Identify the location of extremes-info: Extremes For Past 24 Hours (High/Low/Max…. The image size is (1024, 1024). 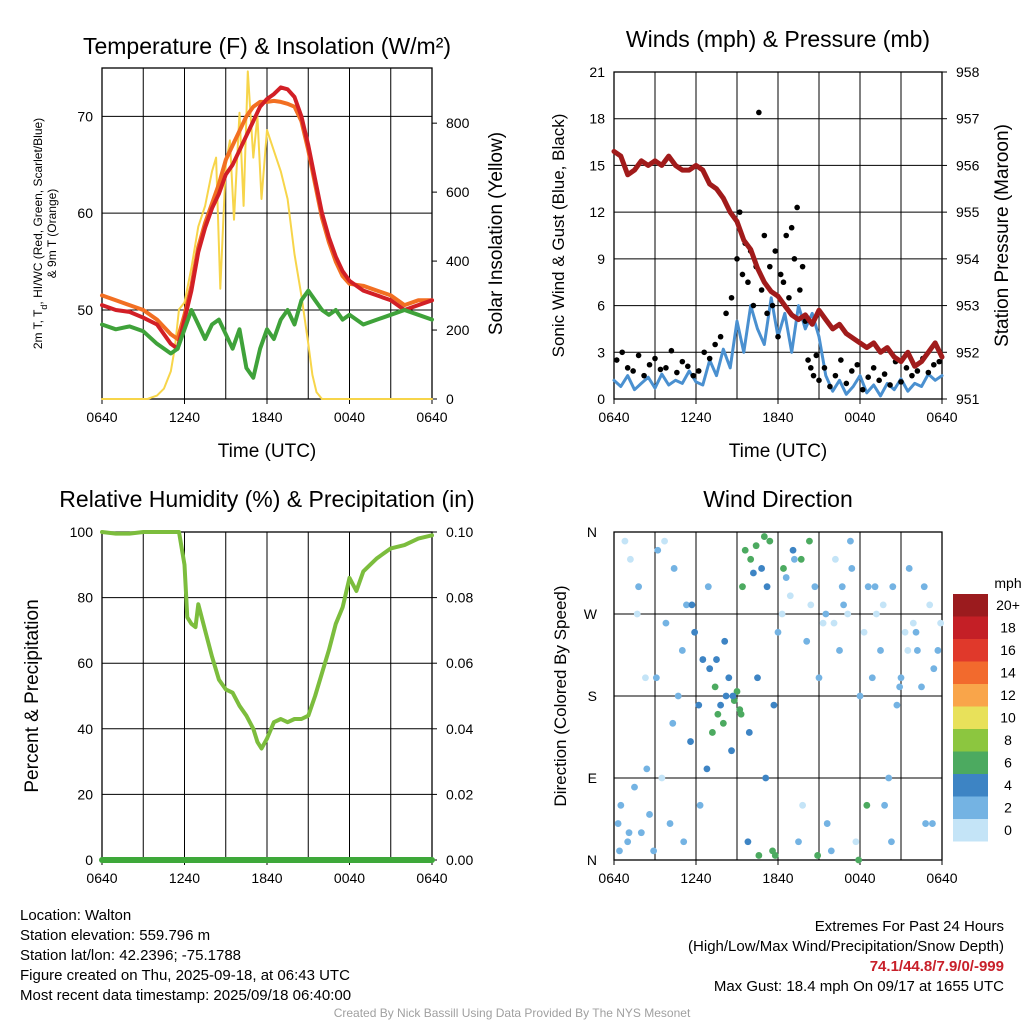
(846, 957).